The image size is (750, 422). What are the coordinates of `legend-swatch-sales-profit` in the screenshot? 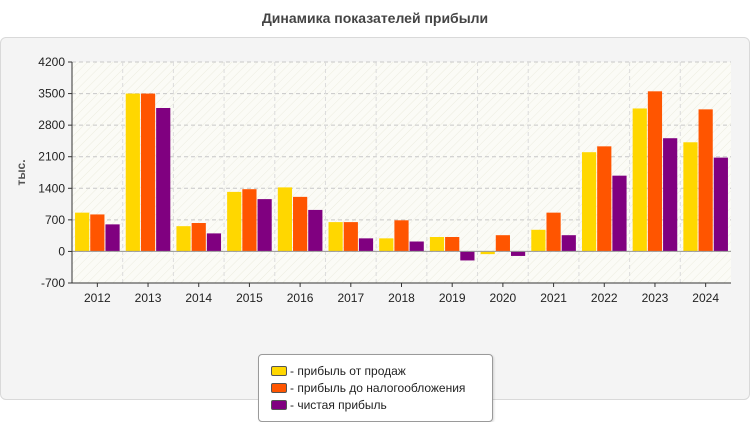 It's located at (279, 371).